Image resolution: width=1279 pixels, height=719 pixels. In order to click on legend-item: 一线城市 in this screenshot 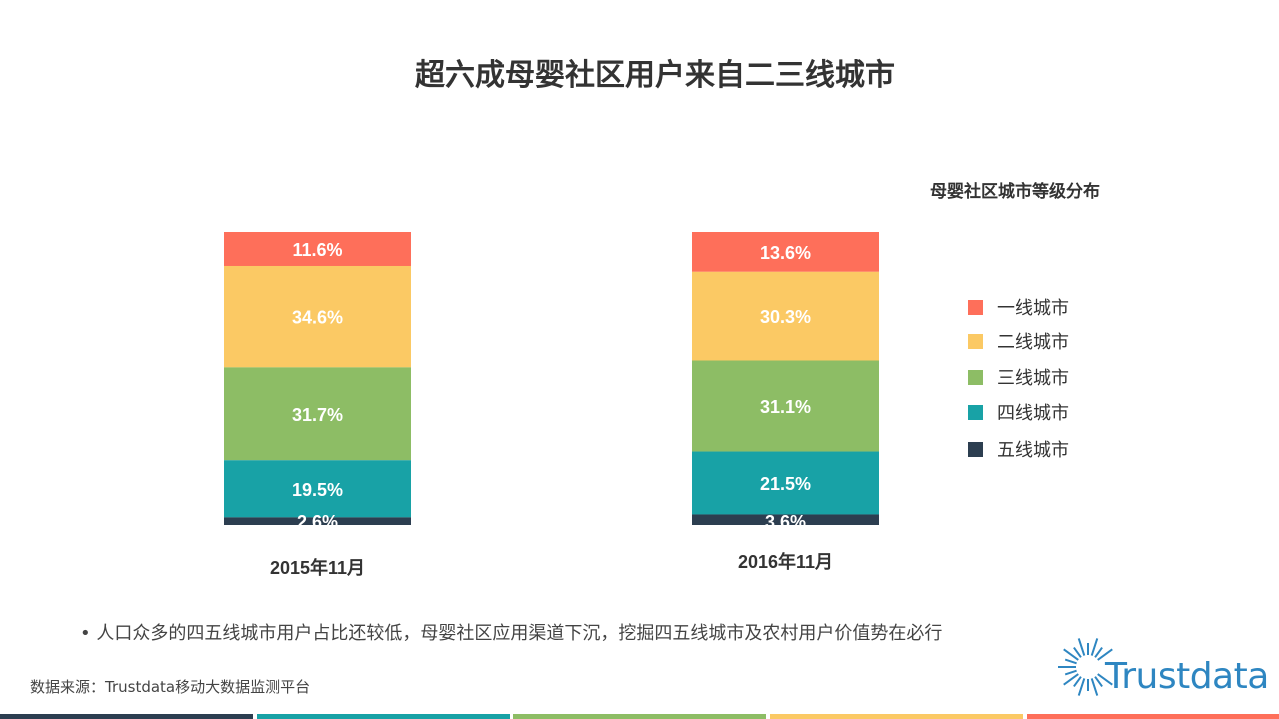, I will do `click(1018, 307)`.